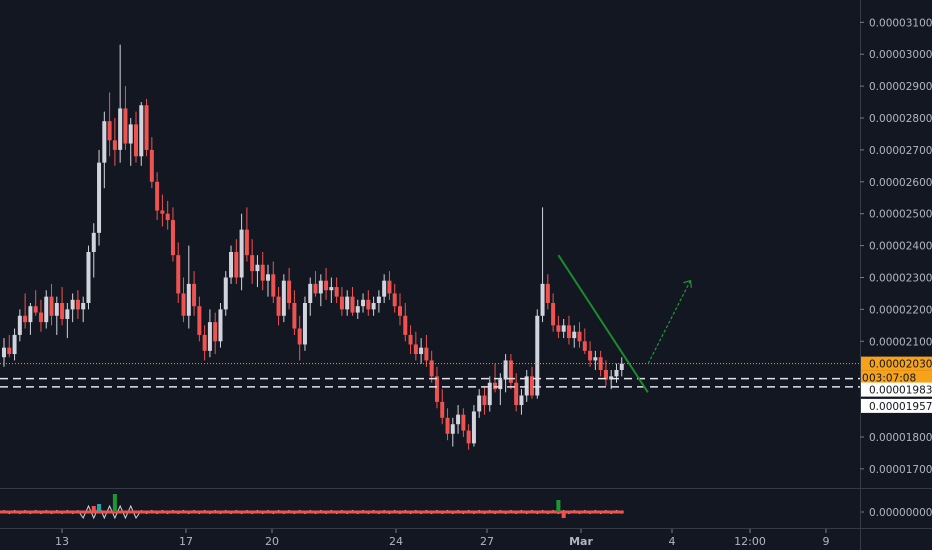 The height and width of the screenshot is (550, 932). Describe the element at coordinates (900, 247) in the screenshot. I see `y-tick-label: 0.00002400` at that location.